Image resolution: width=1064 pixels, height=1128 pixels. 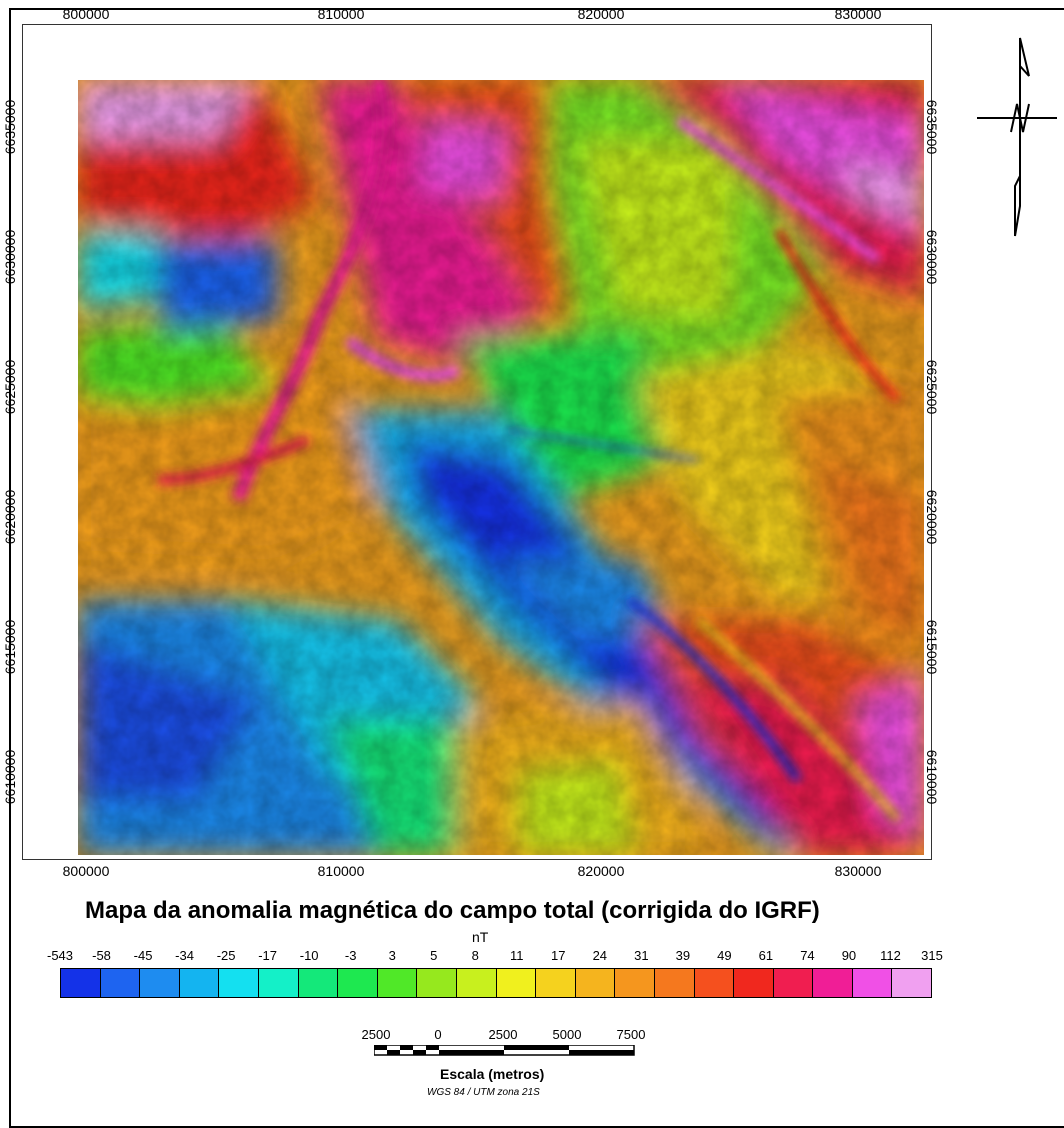 I want to click on legend-value: -34, so click(x=184, y=955).